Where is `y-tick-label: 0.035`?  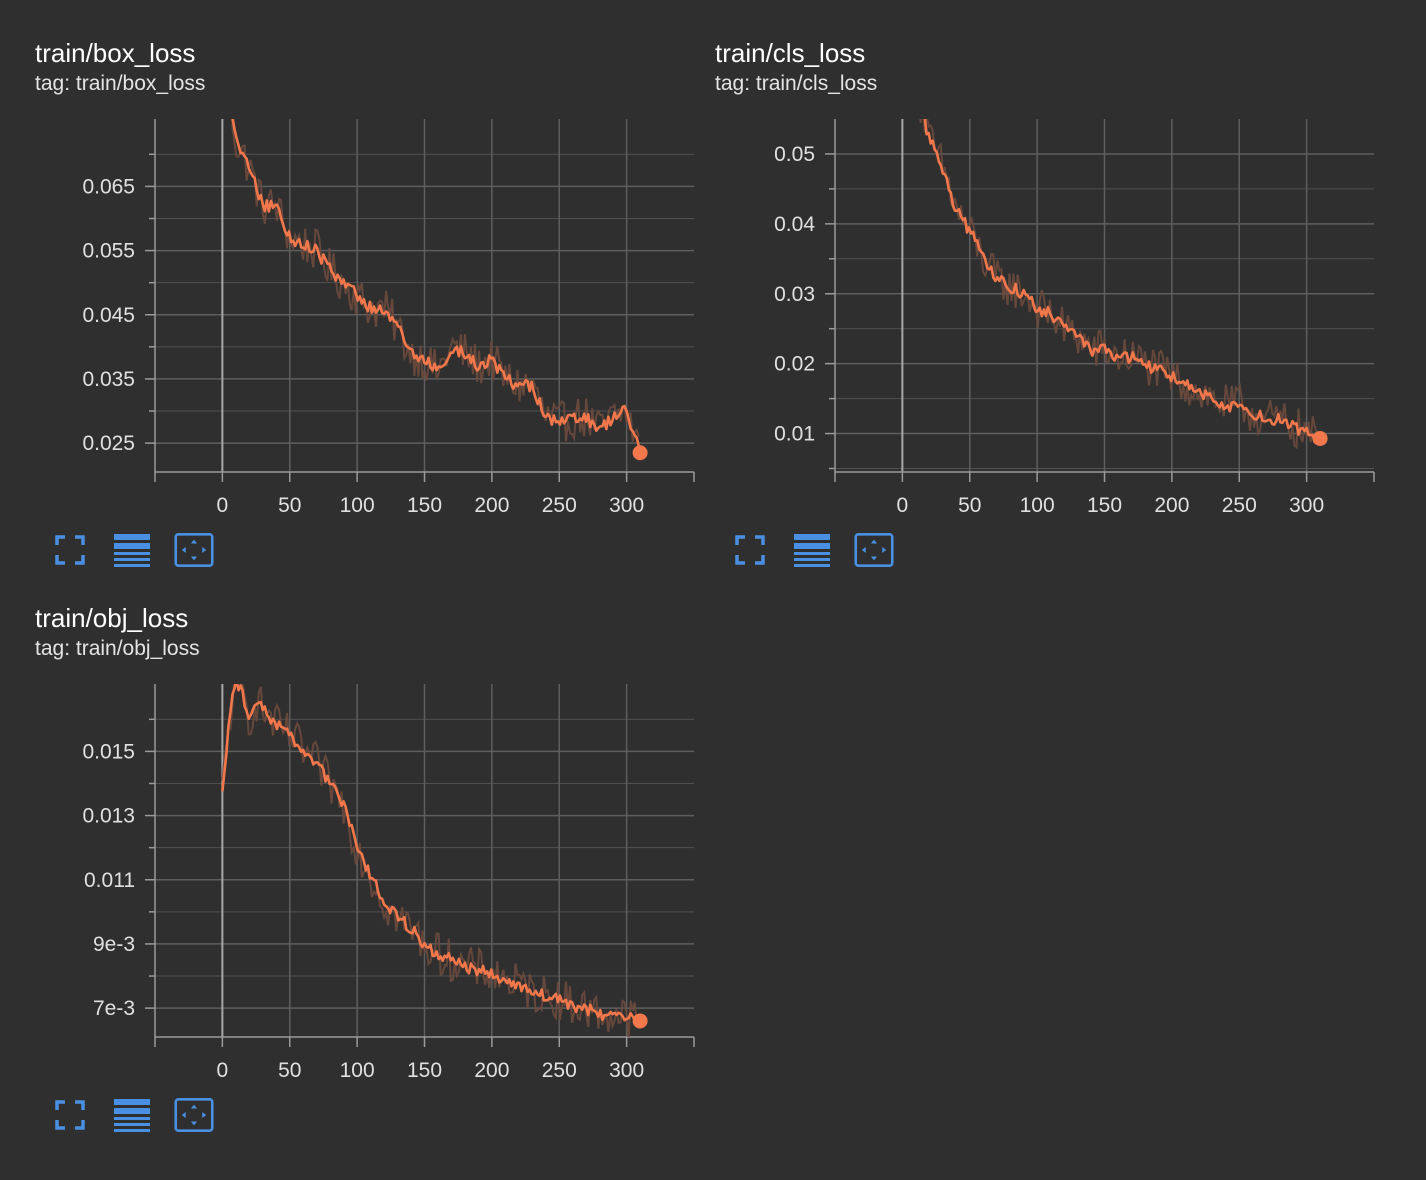
y-tick-label: 0.035 is located at coordinates (108, 379).